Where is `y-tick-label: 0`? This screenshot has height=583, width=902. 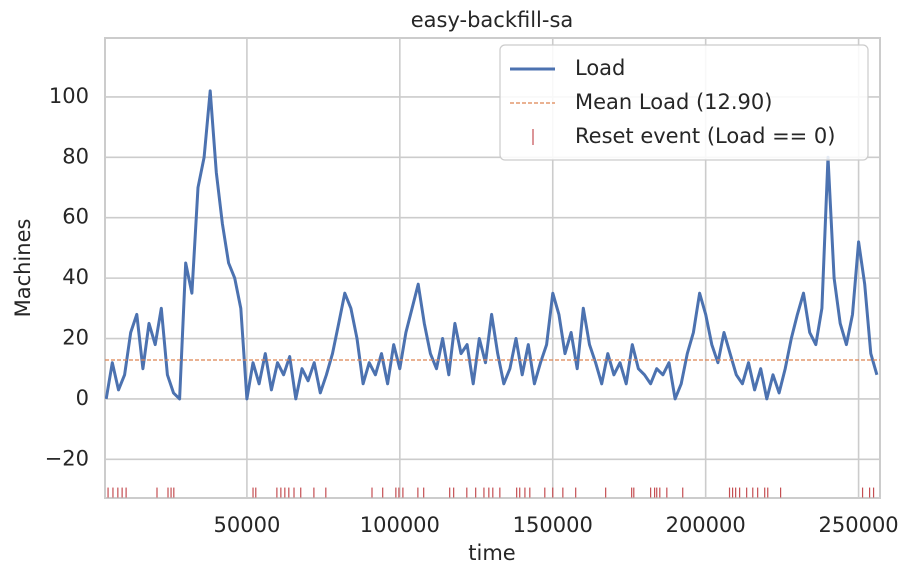 y-tick-label: 0 is located at coordinates (82, 398).